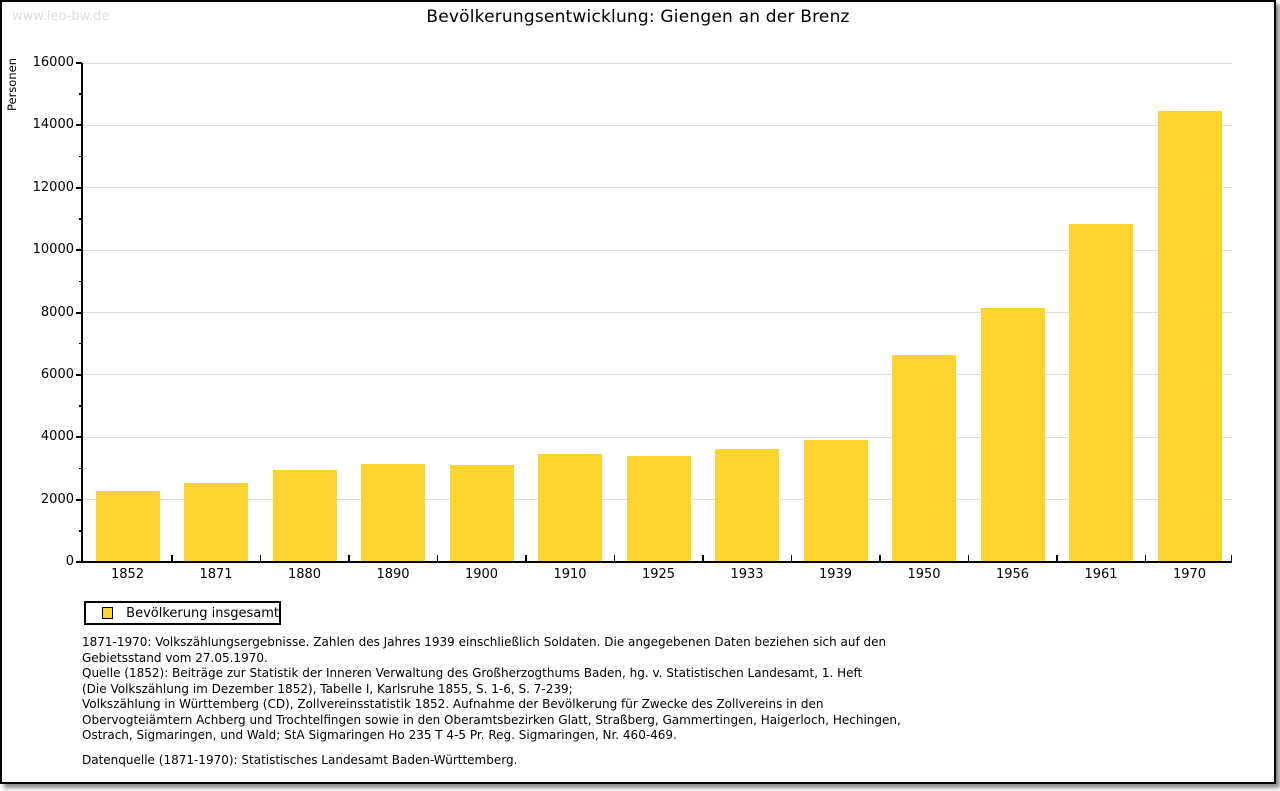 The height and width of the screenshot is (791, 1280). What do you see at coordinates (1101, 574) in the screenshot?
I see `x-tick-label: 1961` at bounding box center [1101, 574].